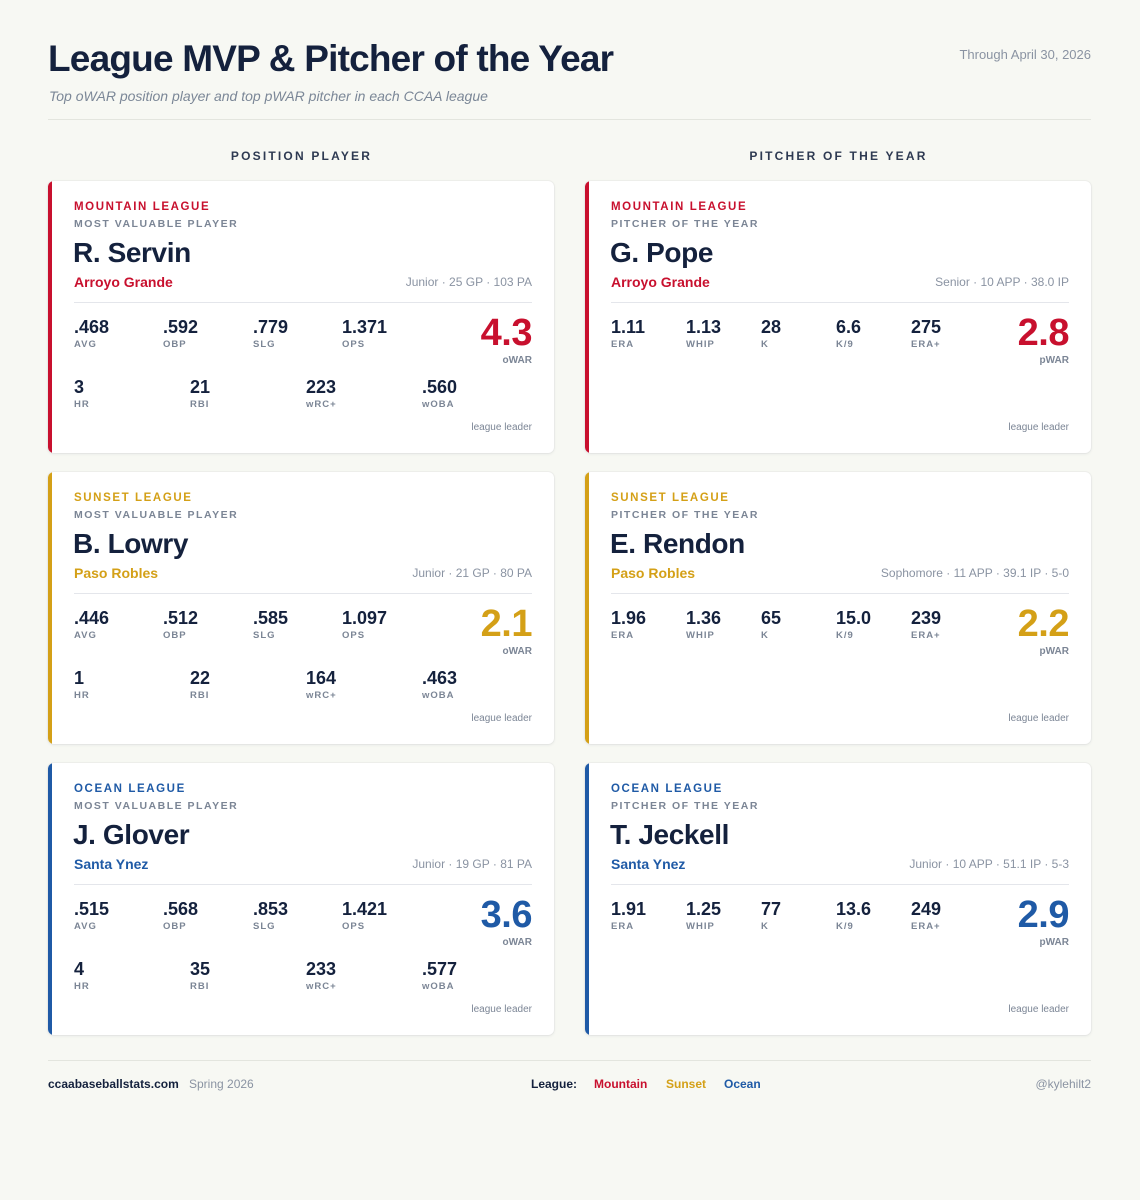 The height and width of the screenshot is (1200, 1140). I want to click on team-name: Santa Ynez, so click(111, 864).